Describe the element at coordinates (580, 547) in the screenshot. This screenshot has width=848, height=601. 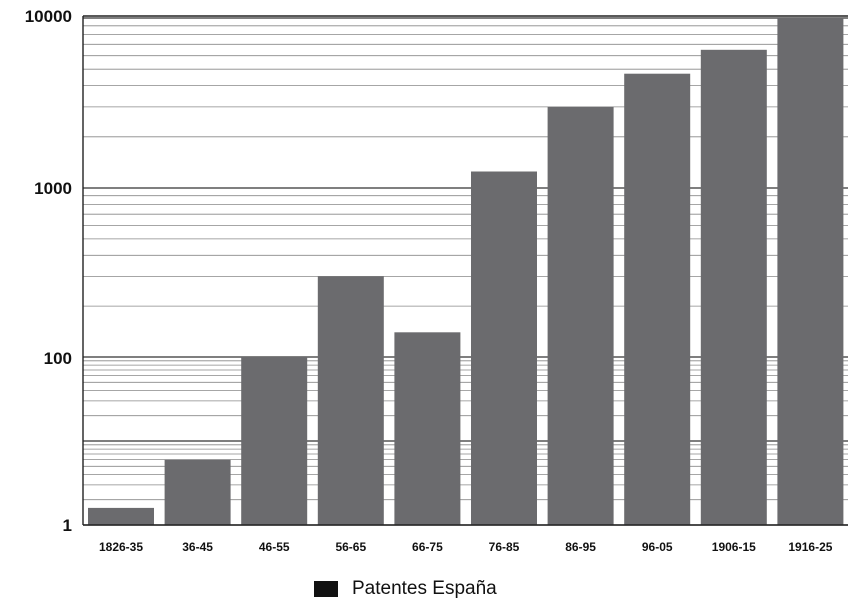
I see `x-tick-label: 86-95` at that location.